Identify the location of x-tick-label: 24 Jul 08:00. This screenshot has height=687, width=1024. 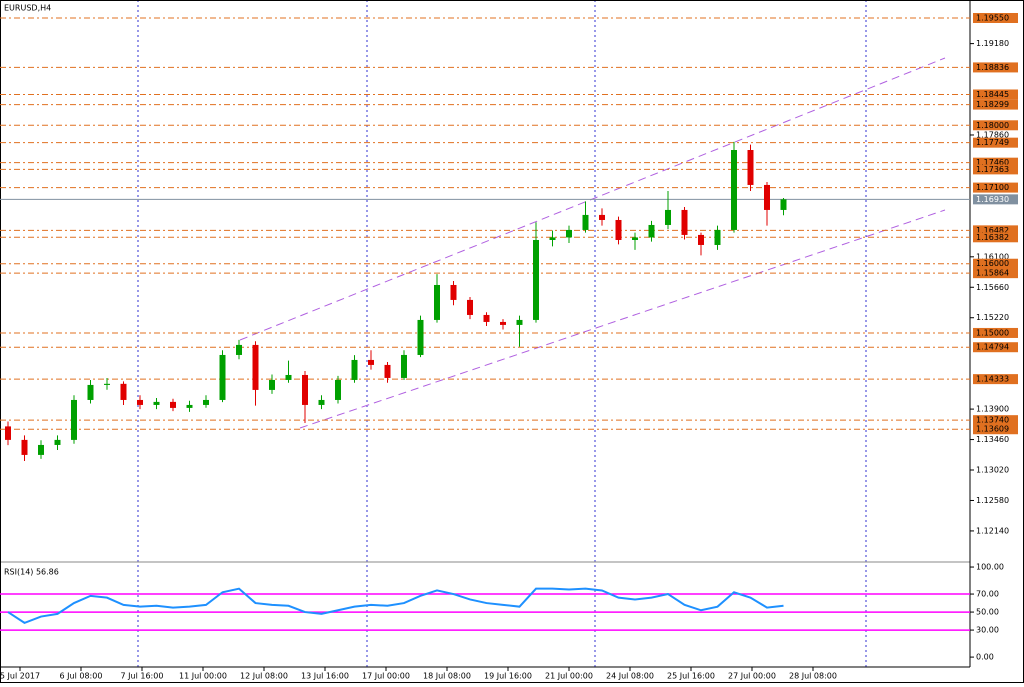
(630, 676).